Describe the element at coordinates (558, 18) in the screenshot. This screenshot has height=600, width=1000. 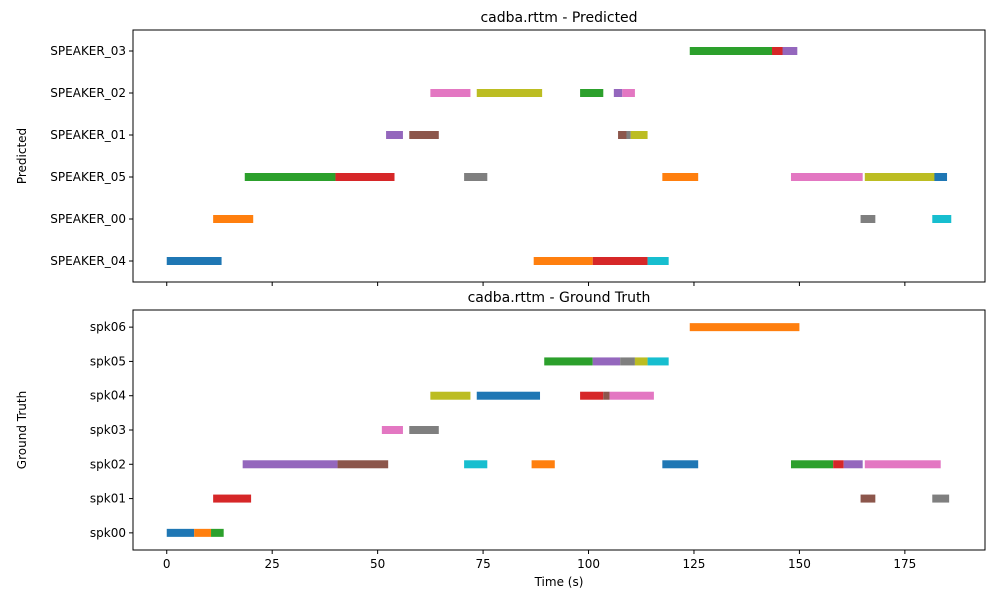
I see `panel-title: cadba.rttm - Predicted` at that location.